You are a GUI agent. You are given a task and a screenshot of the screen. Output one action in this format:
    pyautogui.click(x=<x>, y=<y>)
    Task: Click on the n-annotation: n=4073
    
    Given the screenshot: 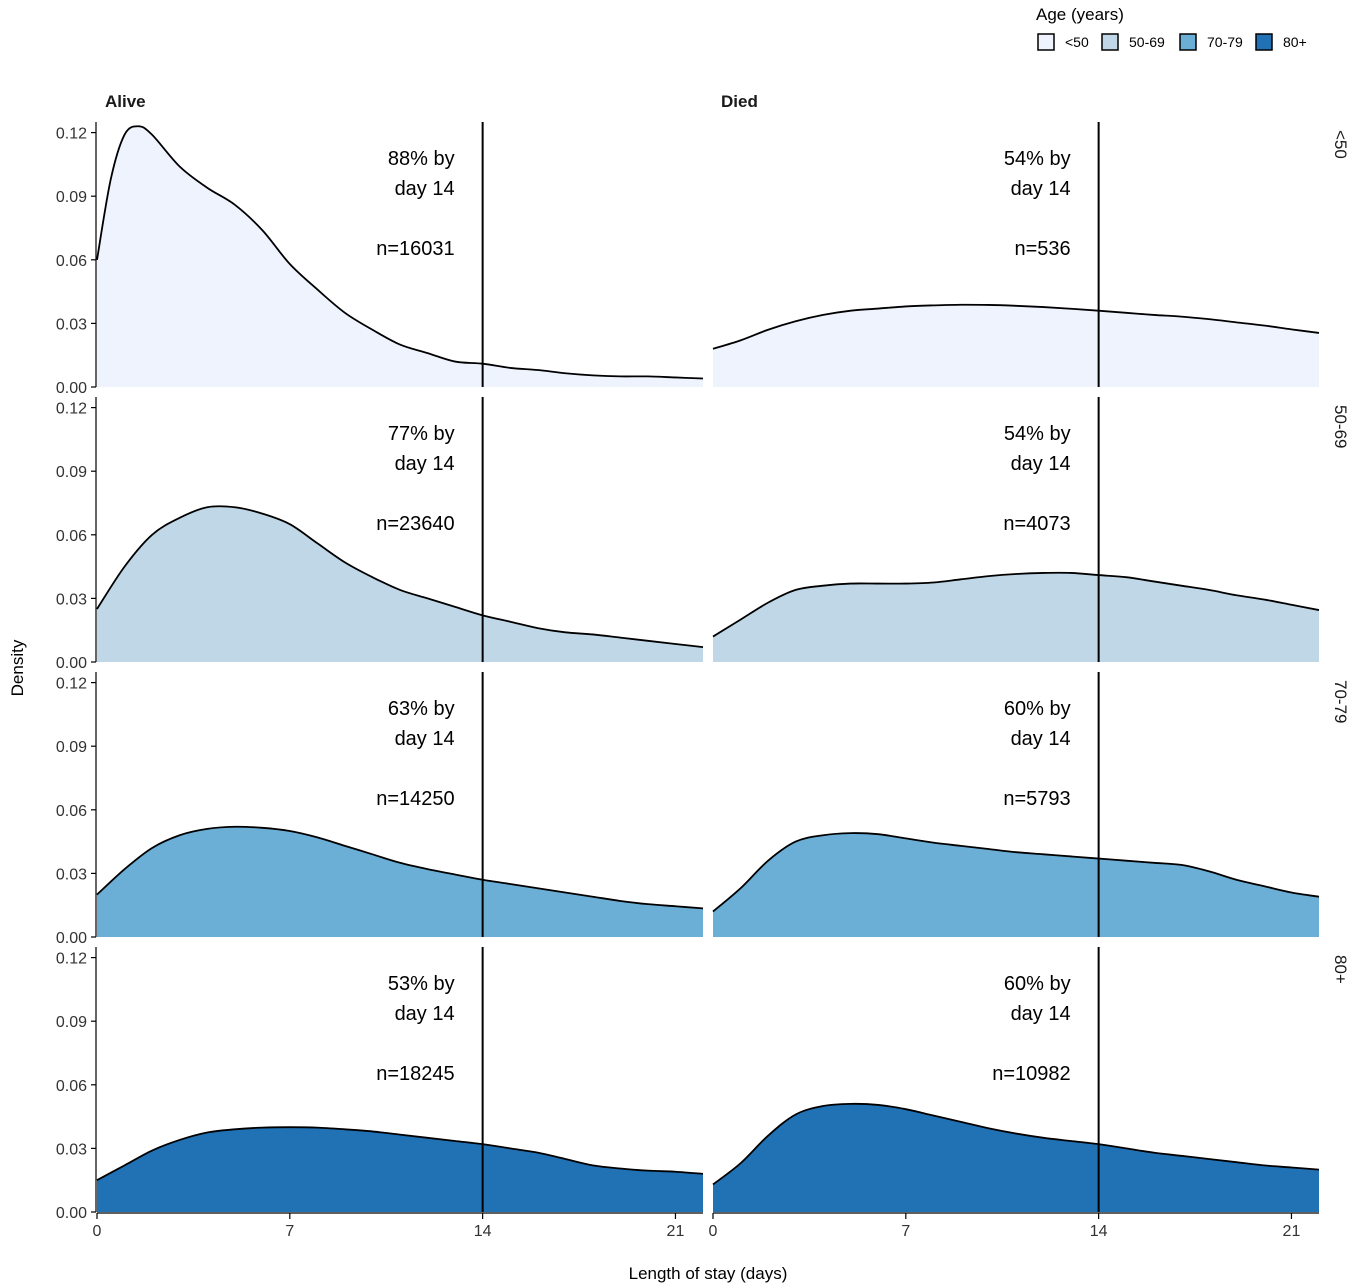 What is the action you would take?
    pyautogui.click(x=1036, y=524)
    